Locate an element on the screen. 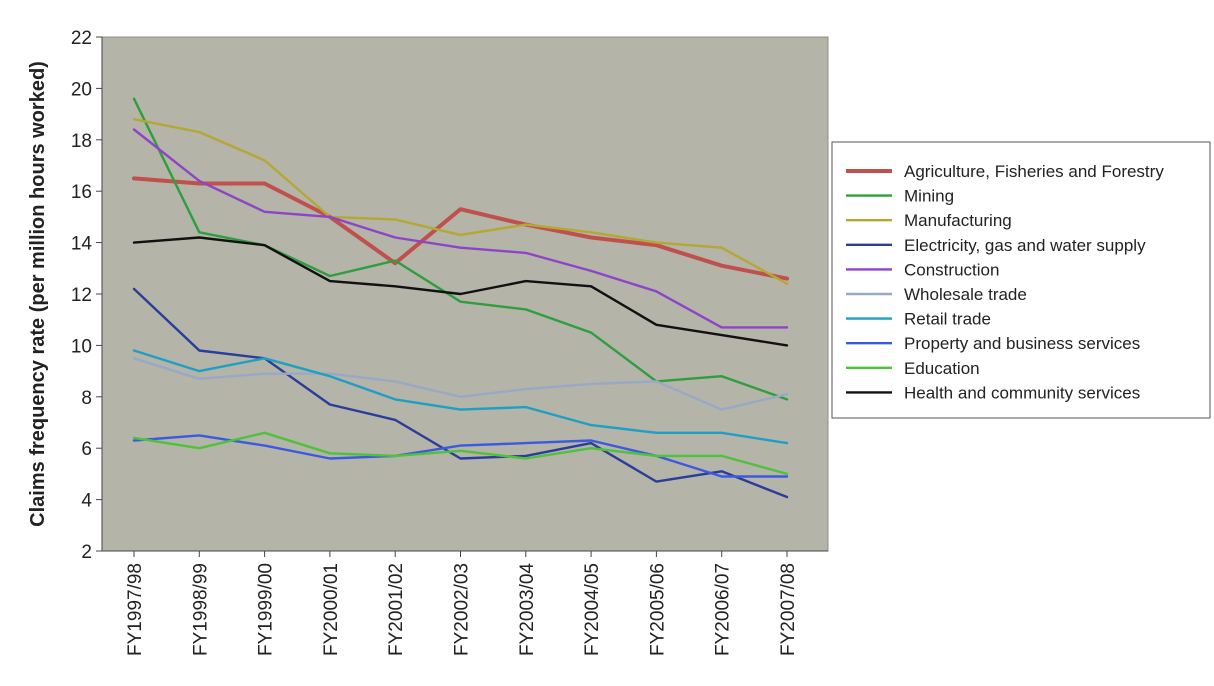 The image size is (1214, 686). x-tick-label: FY1999/00 is located at coordinates (266, 609).